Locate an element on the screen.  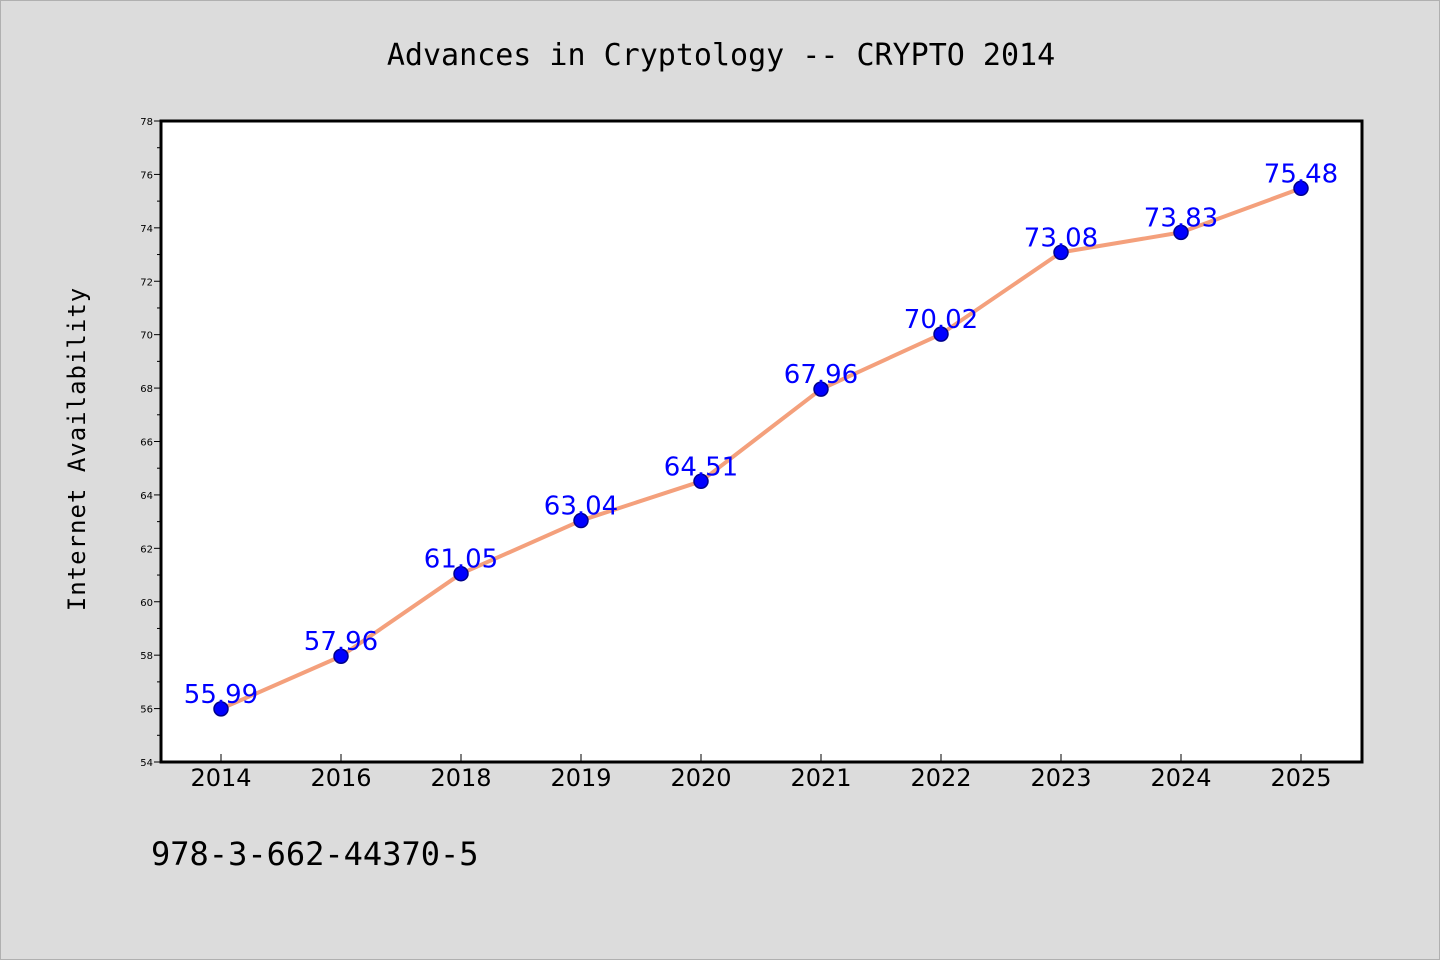
x-tick-label: 2024 is located at coordinates (1180, 778).